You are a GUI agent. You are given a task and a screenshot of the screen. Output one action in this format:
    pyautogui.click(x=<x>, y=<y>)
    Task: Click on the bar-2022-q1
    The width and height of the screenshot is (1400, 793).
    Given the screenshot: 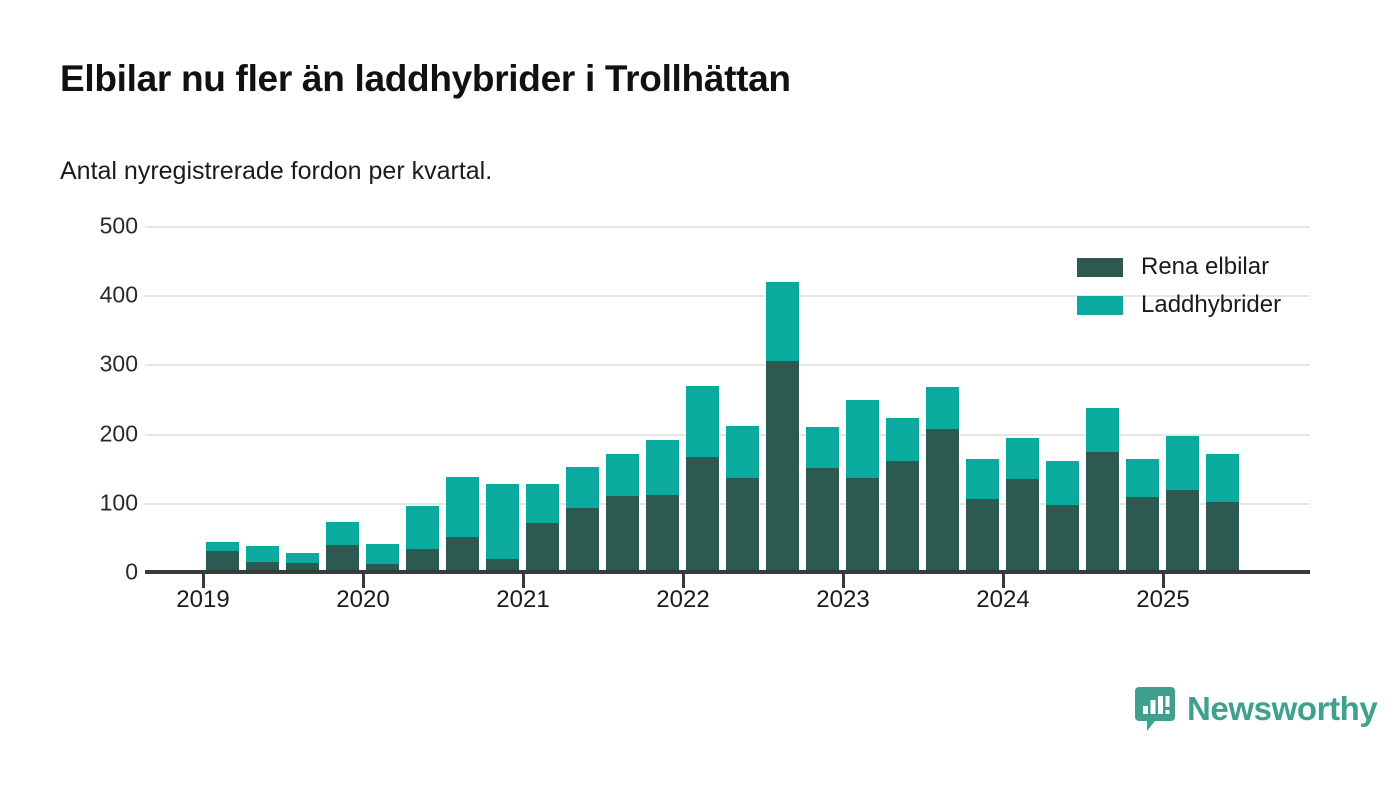 What is the action you would take?
    pyautogui.click(x=702, y=478)
    